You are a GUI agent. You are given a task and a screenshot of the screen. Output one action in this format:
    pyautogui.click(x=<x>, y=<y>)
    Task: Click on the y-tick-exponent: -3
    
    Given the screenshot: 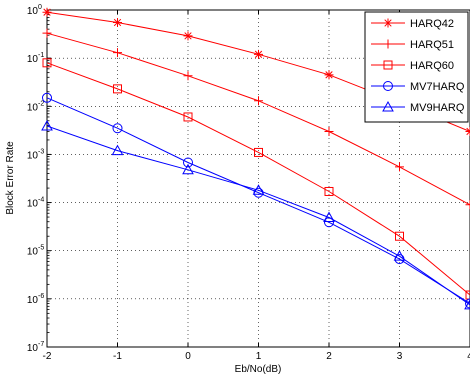 What is the action you would take?
    pyautogui.click(x=41, y=151)
    